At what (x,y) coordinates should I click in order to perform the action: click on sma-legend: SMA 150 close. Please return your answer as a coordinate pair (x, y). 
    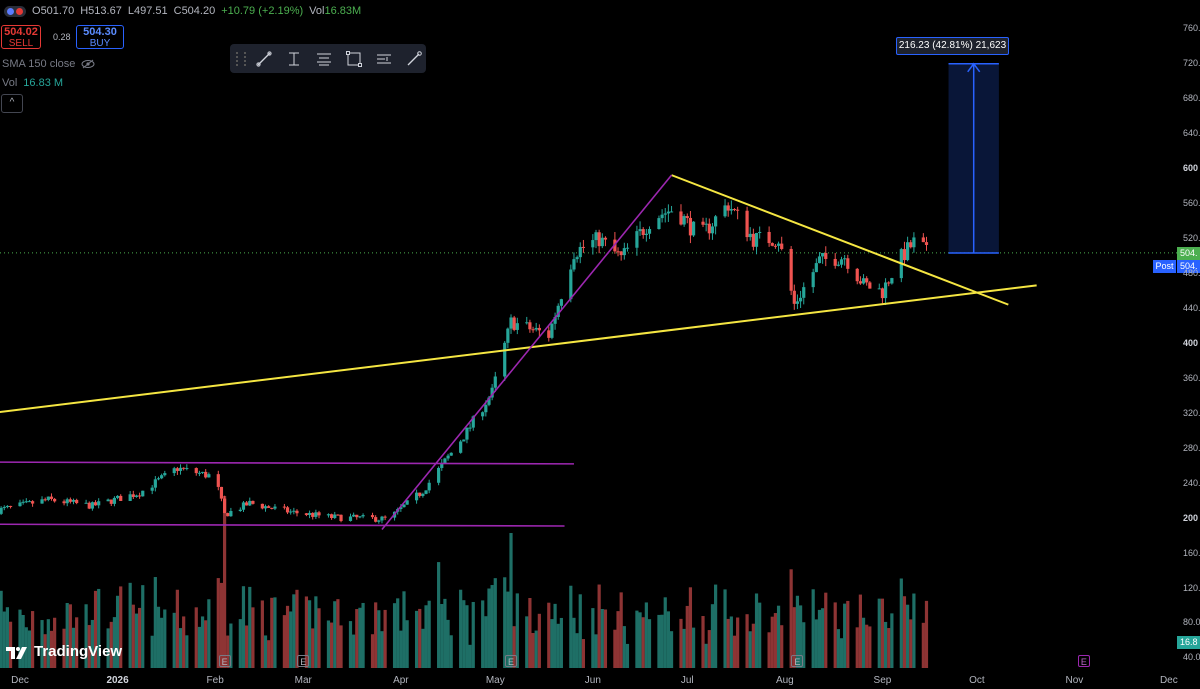
    Looking at the image, I should click on (48, 64).